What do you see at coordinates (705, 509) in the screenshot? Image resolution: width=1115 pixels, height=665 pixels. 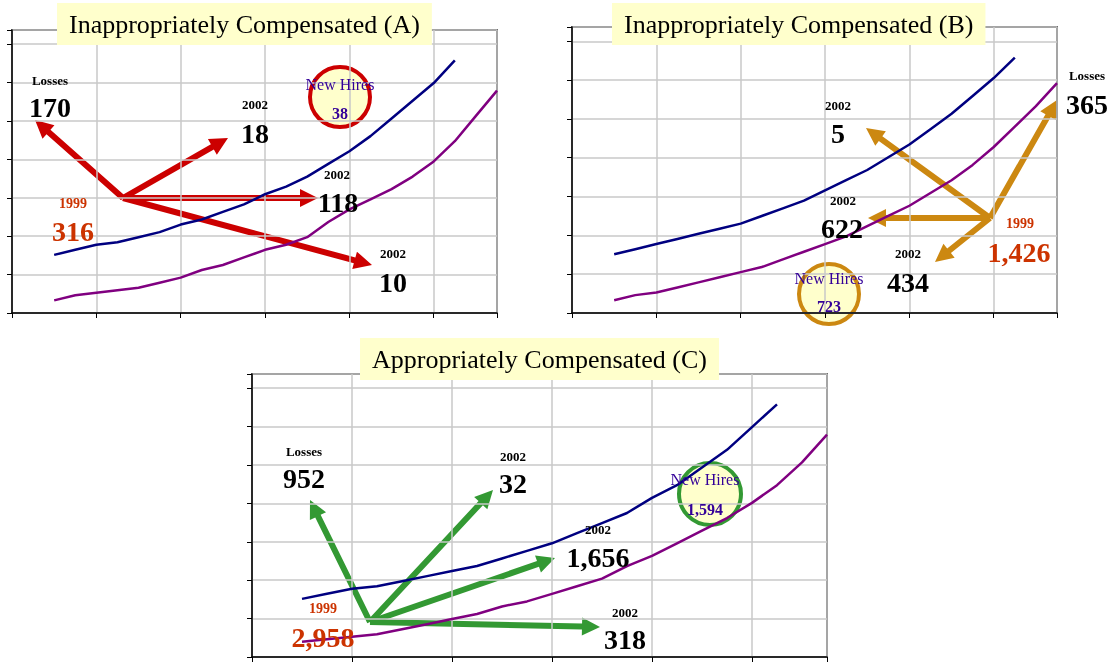 I see `annotation: 1,594` at bounding box center [705, 509].